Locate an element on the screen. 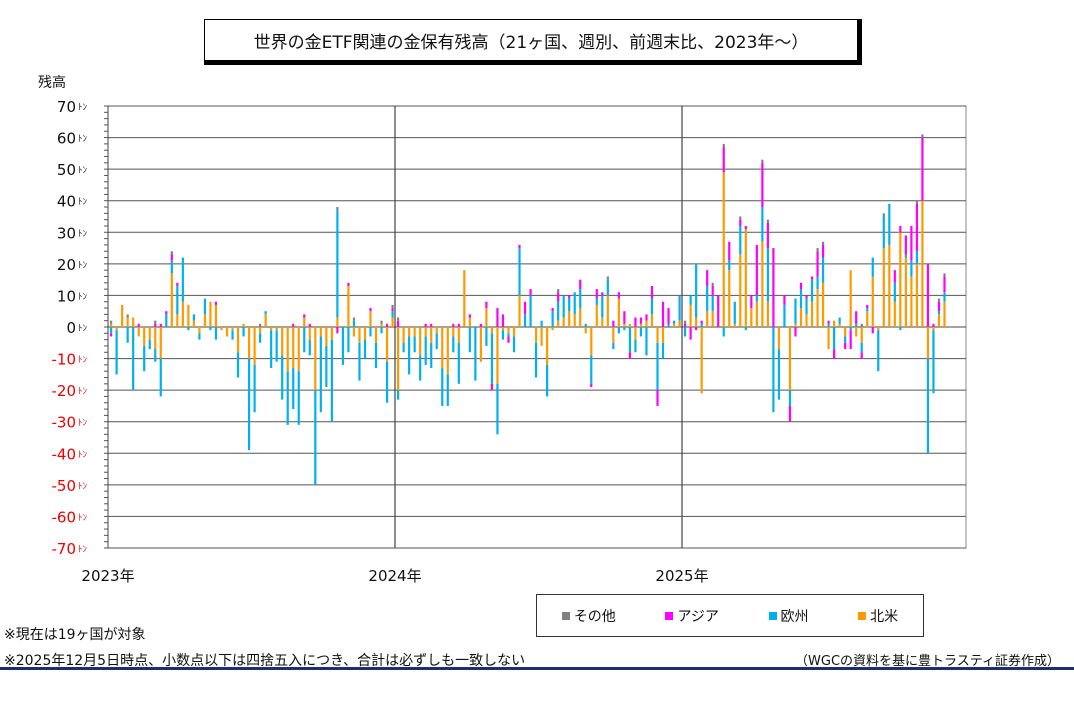 Image resolution: width=1074 pixels, height=707 pixels. y-tick-label: -60 is located at coordinates (64, 517).